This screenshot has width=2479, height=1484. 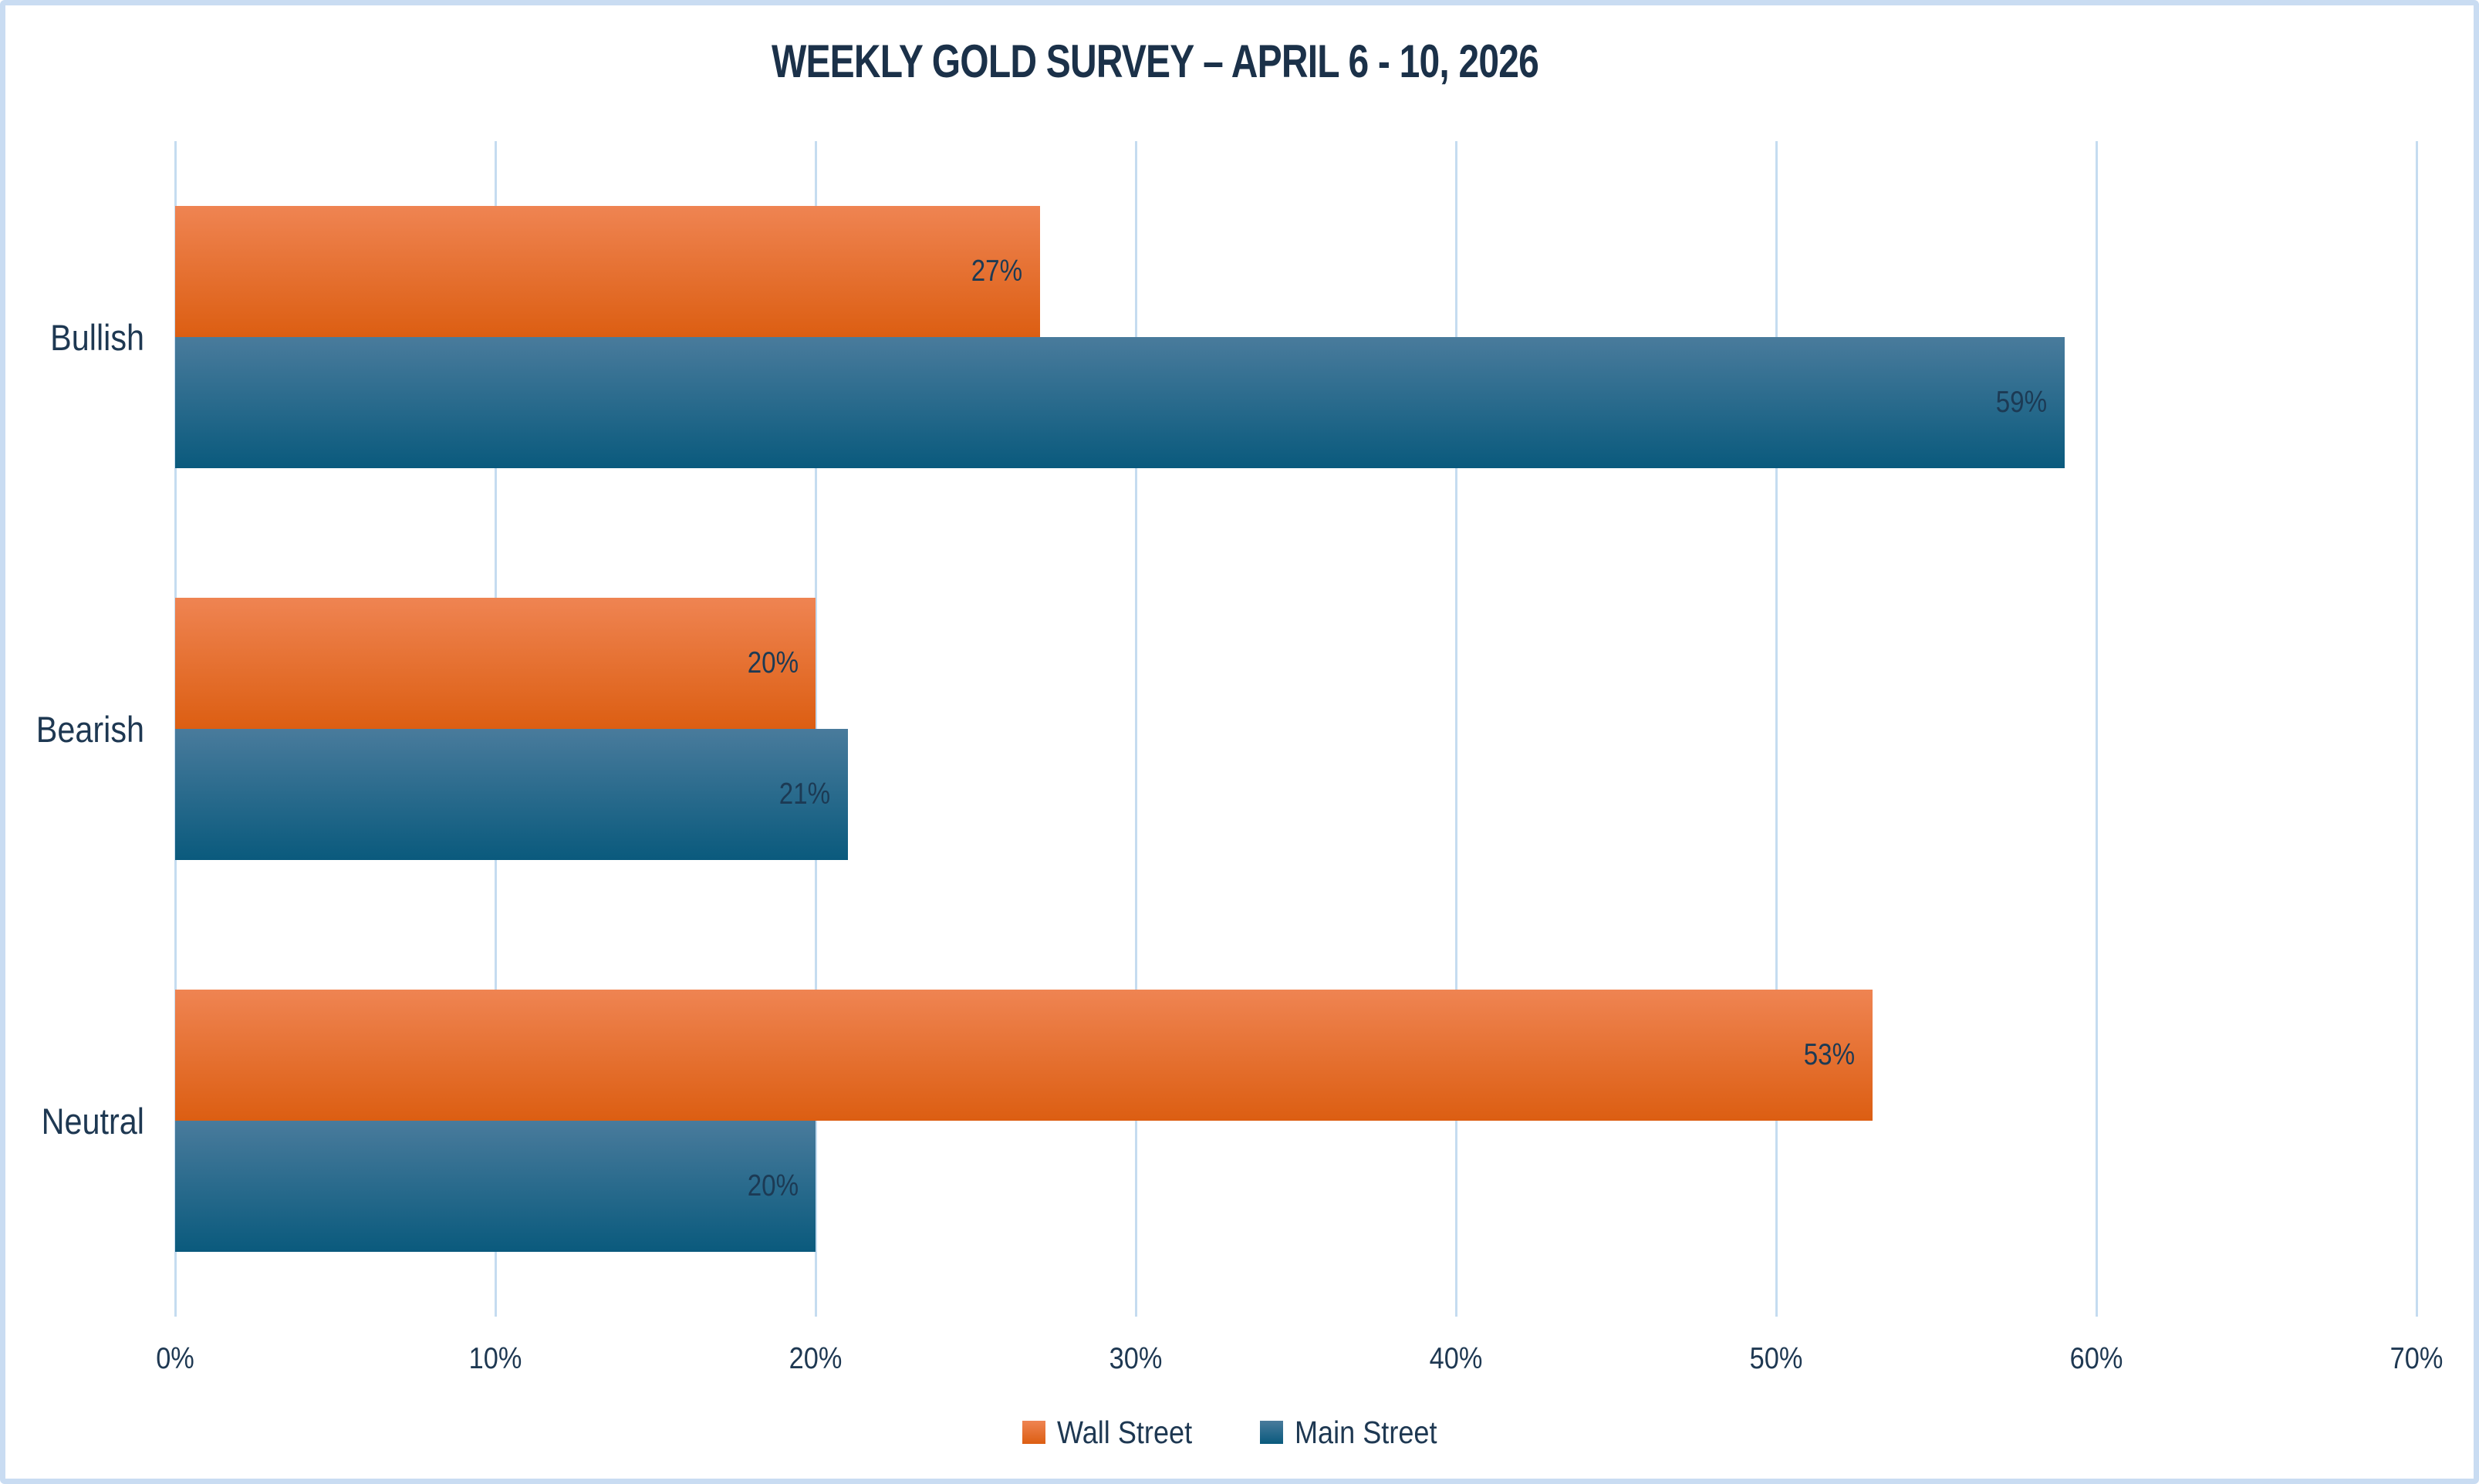 I want to click on category-label-neutral: Neutral, so click(x=92, y=1121).